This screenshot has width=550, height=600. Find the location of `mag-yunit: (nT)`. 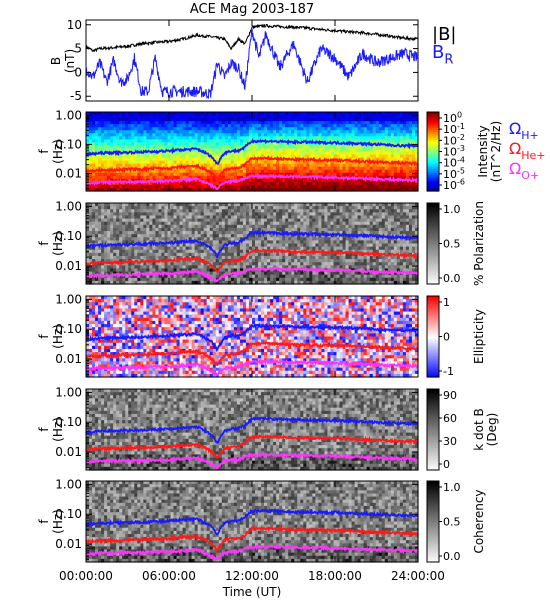

mag-yunit: (nT) is located at coordinates (70, 61).